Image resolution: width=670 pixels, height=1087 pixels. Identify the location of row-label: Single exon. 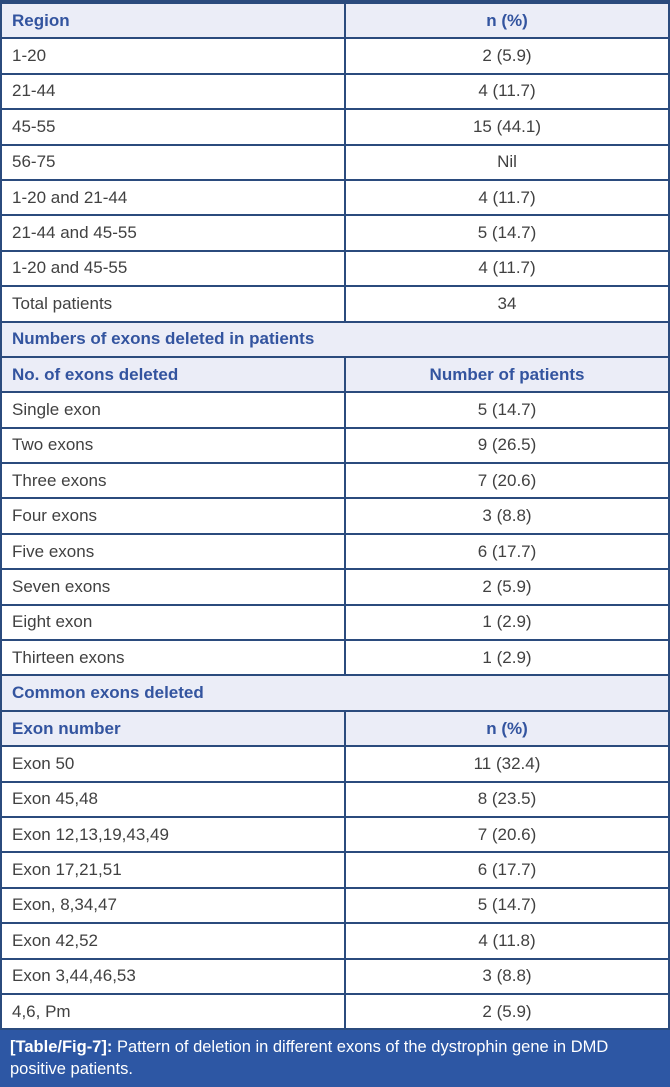
(56, 409).